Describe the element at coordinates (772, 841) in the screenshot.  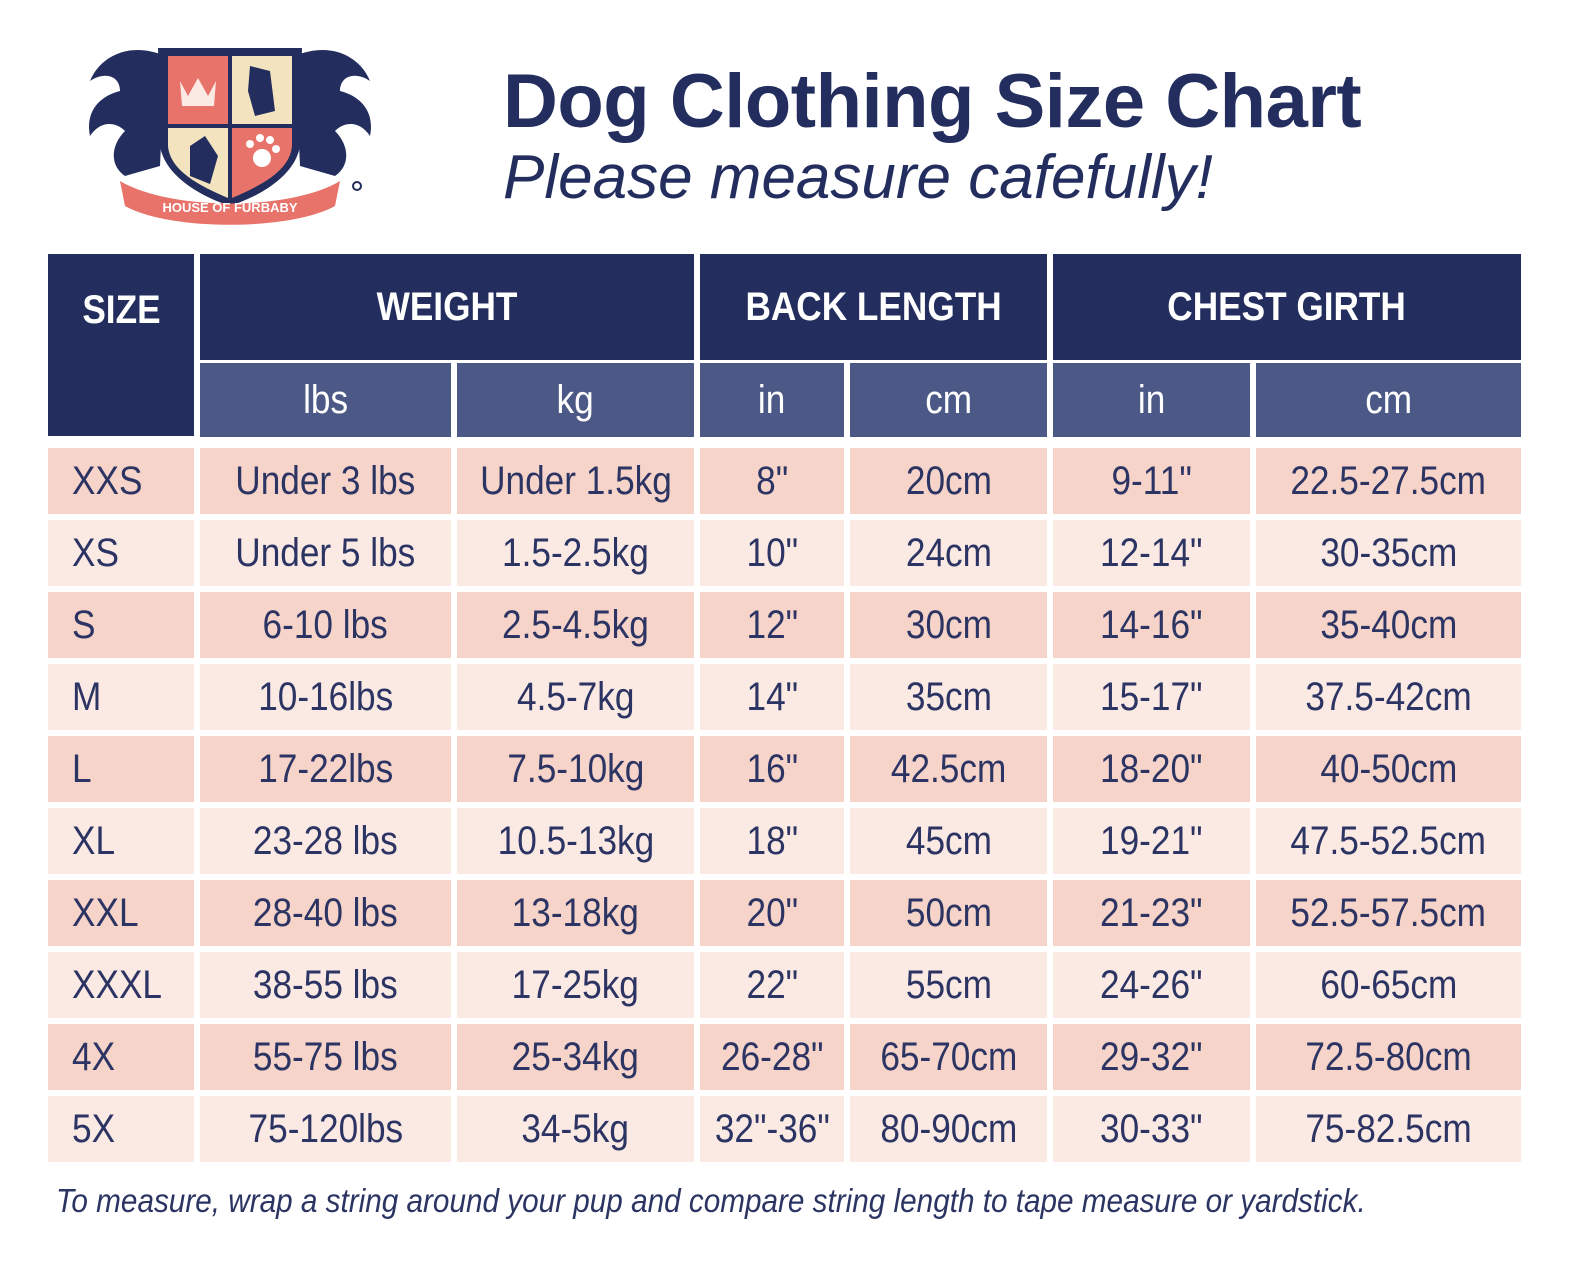
I see `cell-back-in: 18"` at that location.